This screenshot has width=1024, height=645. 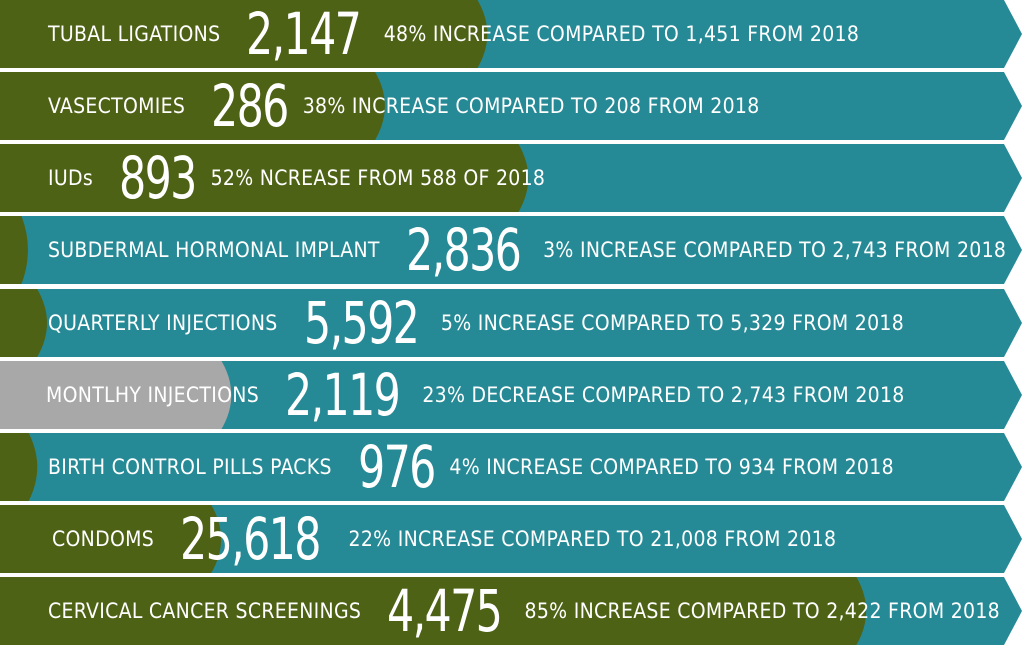 I want to click on category-label: QUARTERLY INJECTIONS, so click(x=163, y=323).